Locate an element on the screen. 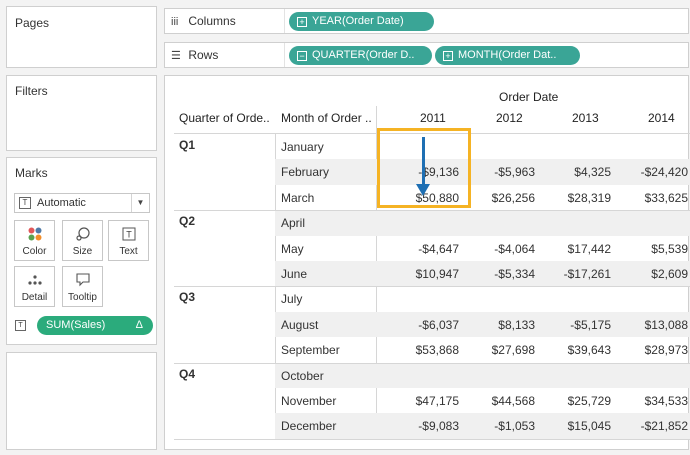  month-label: March is located at coordinates (298, 197).